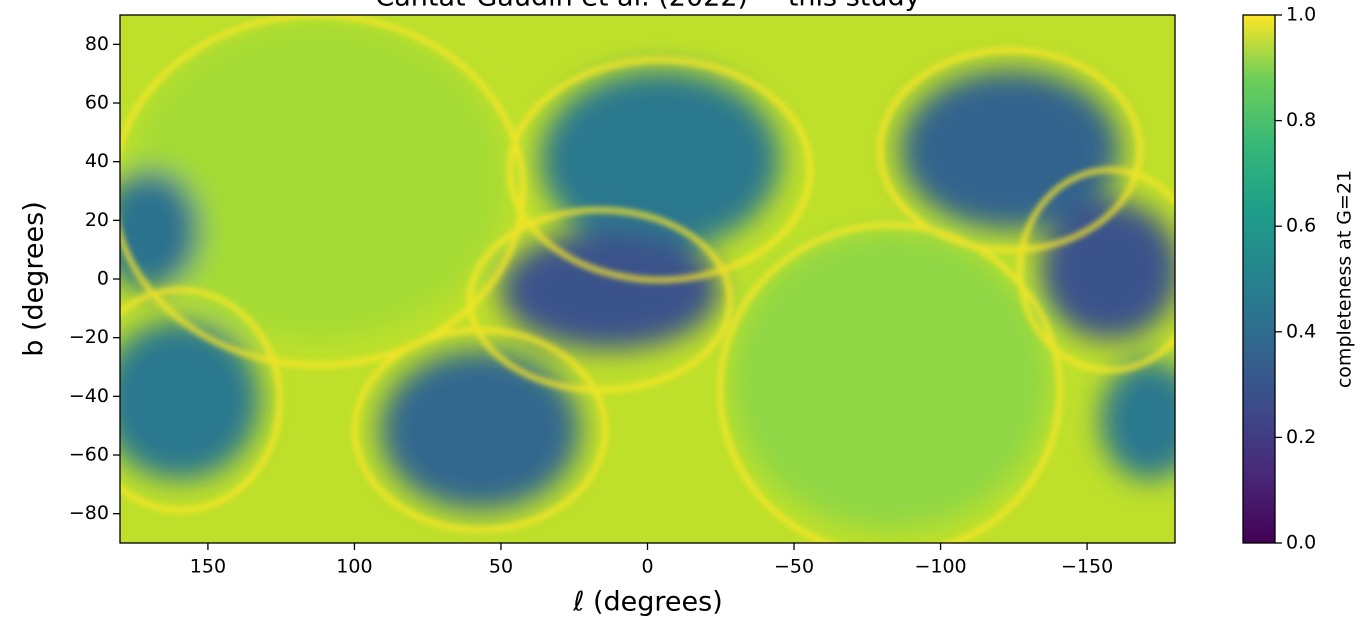  Describe the element at coordinates (97, 103) in the screenshot. I see `y-tick-label: 60` at that location.